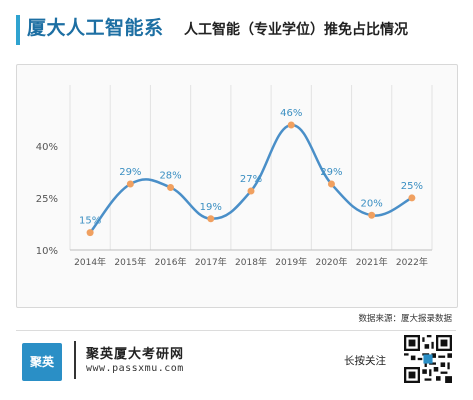  Describe the element at coordinates (90, 221) in the screenshot. I see `data-label: 15%` at that location.